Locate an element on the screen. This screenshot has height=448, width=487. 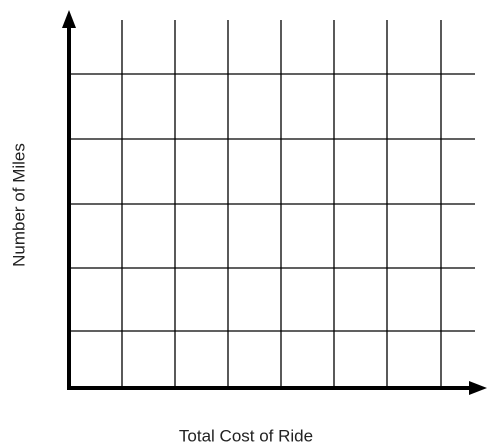
x-axis-arrow is located at coordinates (478, 388).